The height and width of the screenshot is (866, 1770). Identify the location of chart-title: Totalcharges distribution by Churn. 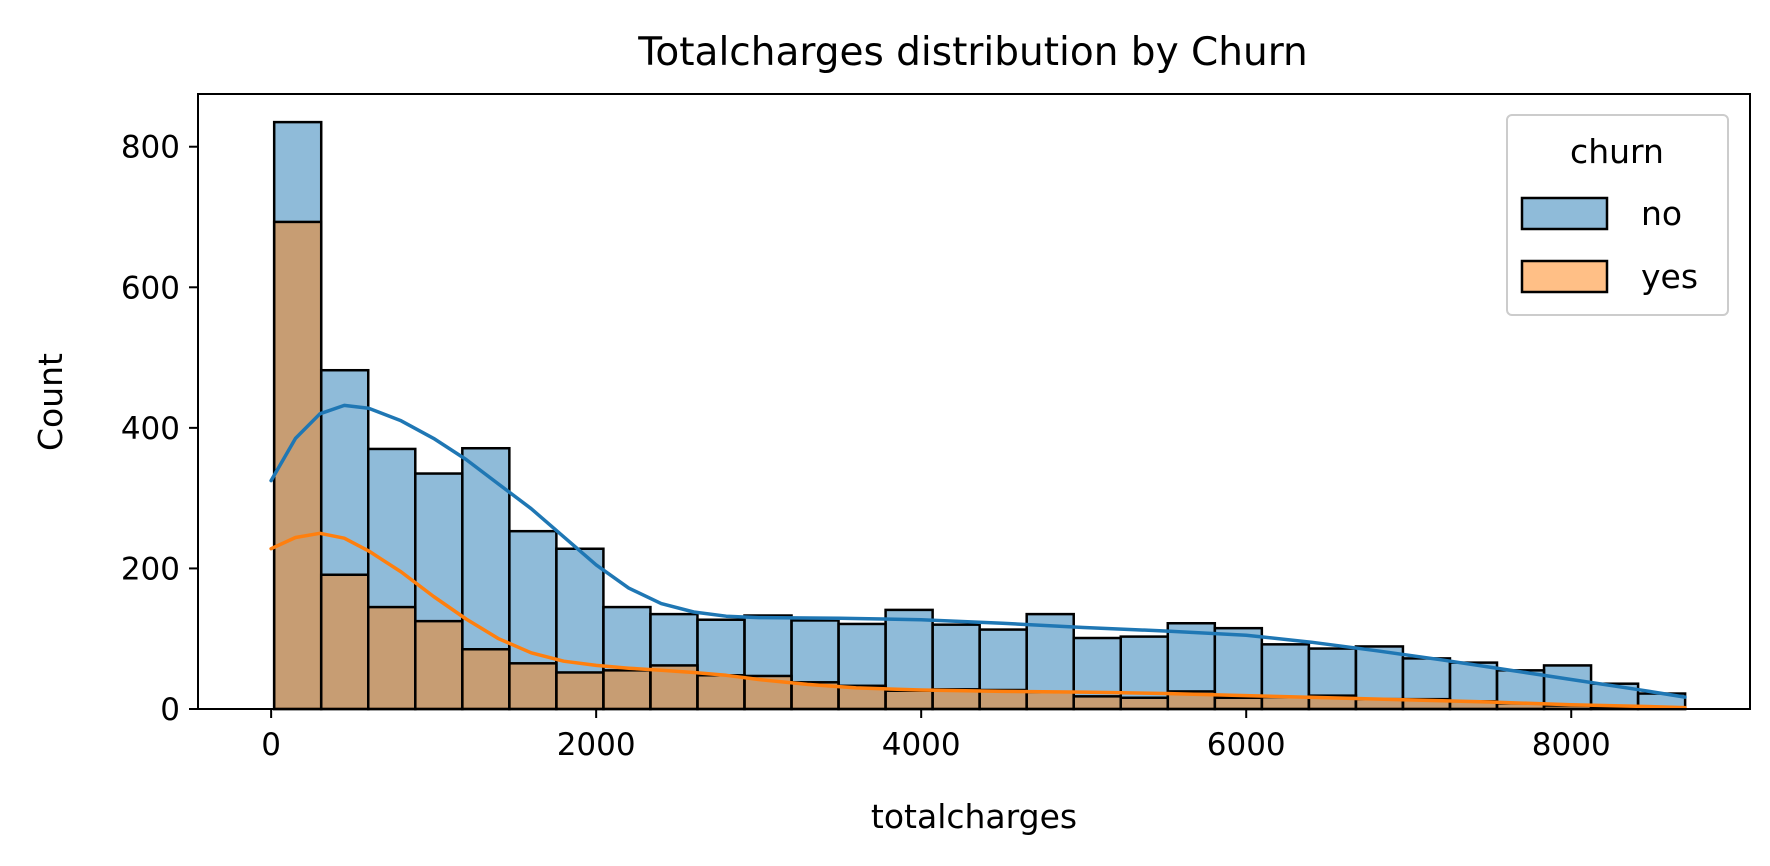
(972, 52).